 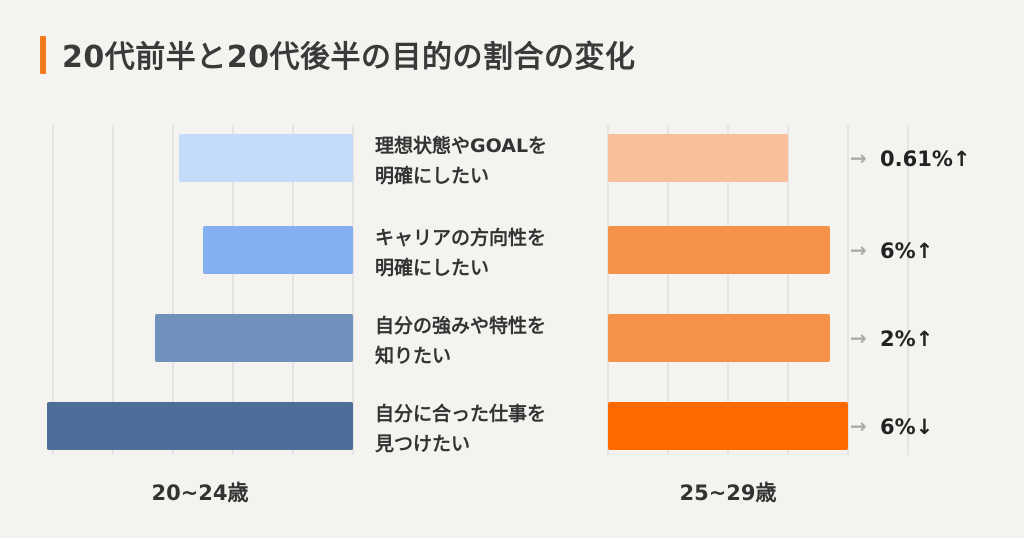 I want to click on change-label: 6%↑, so click(x=906, y=251).